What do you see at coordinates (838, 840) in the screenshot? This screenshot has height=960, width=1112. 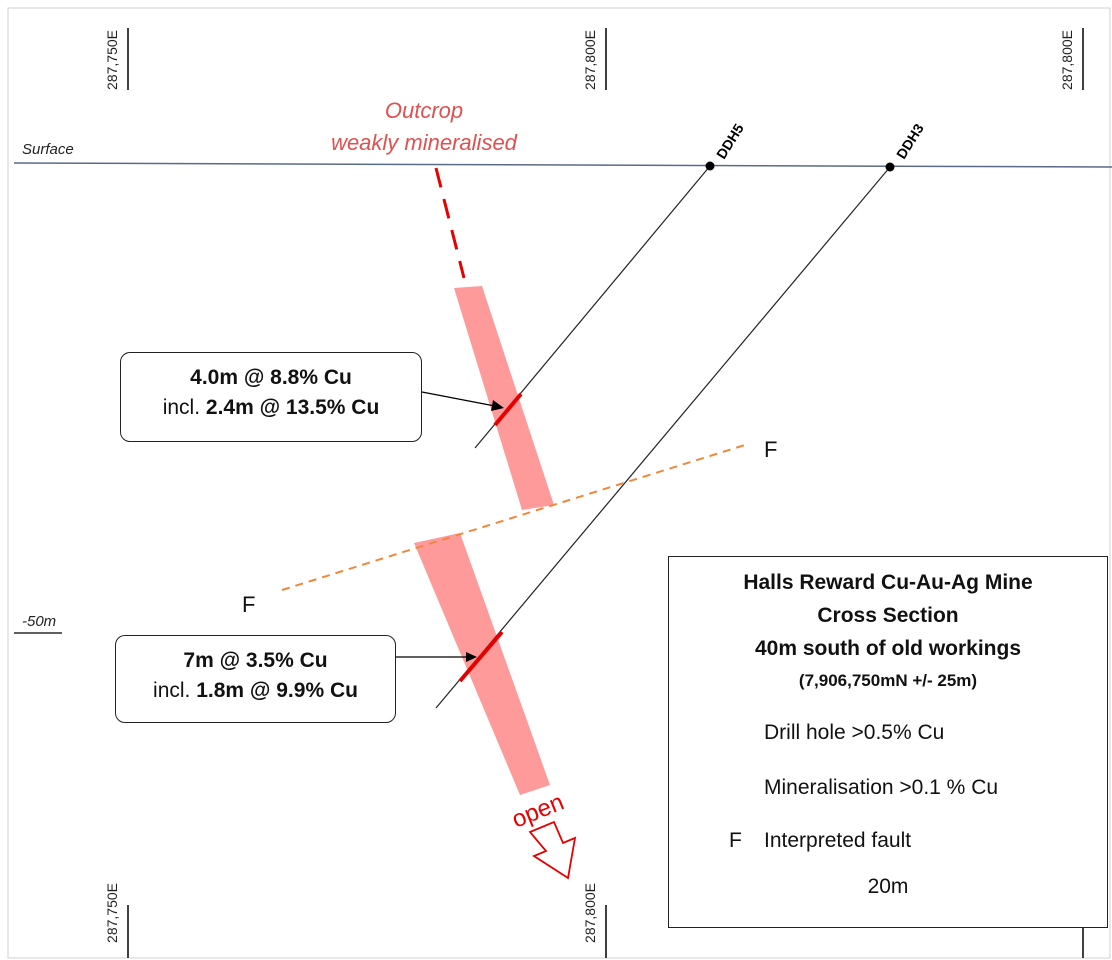 I see `legend-fault-label: Interpreted fault` at bounding box center [838, 840].